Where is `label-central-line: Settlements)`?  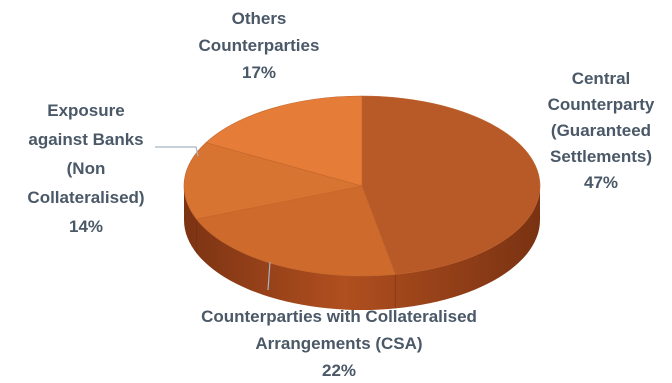 label-central-line: Settlements) is located at coordinates (601, 156).